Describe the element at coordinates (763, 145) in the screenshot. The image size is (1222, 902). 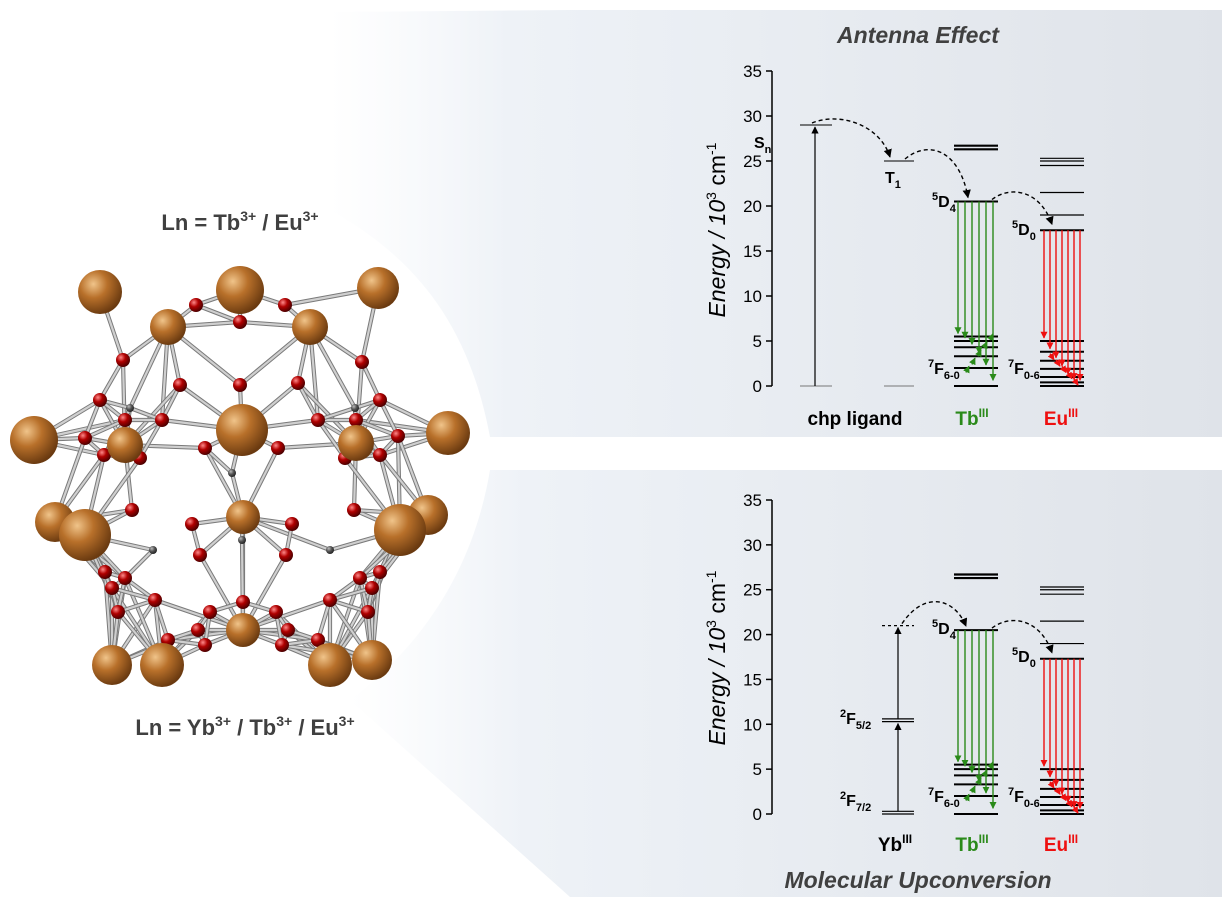
I see `level-label-sn: Sn` at that location.